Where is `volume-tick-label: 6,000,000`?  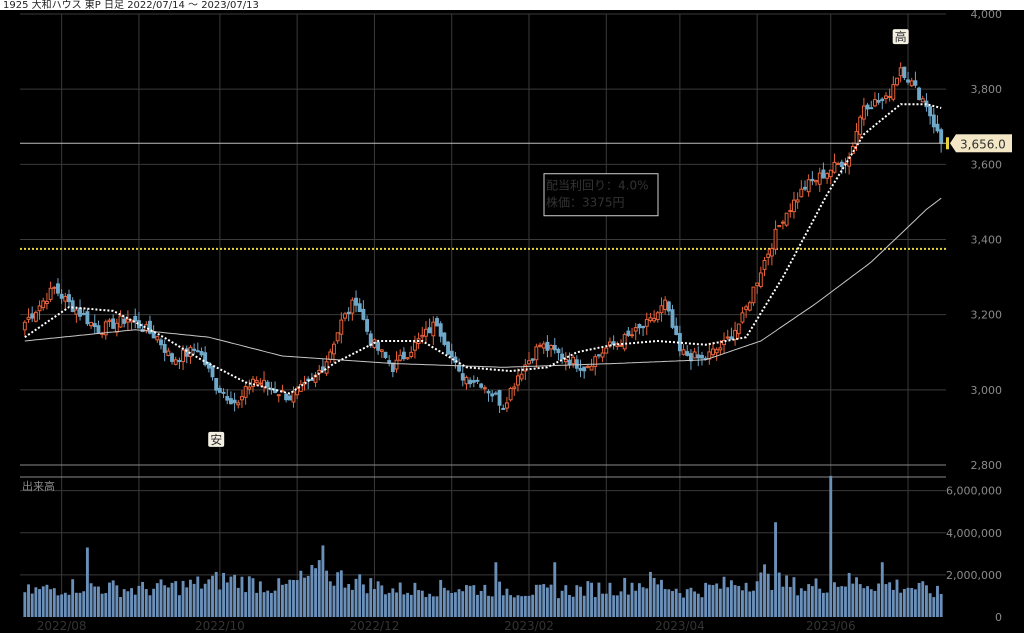
volume-tick-label: 6,000,000 is located at coordinates (974, 491).